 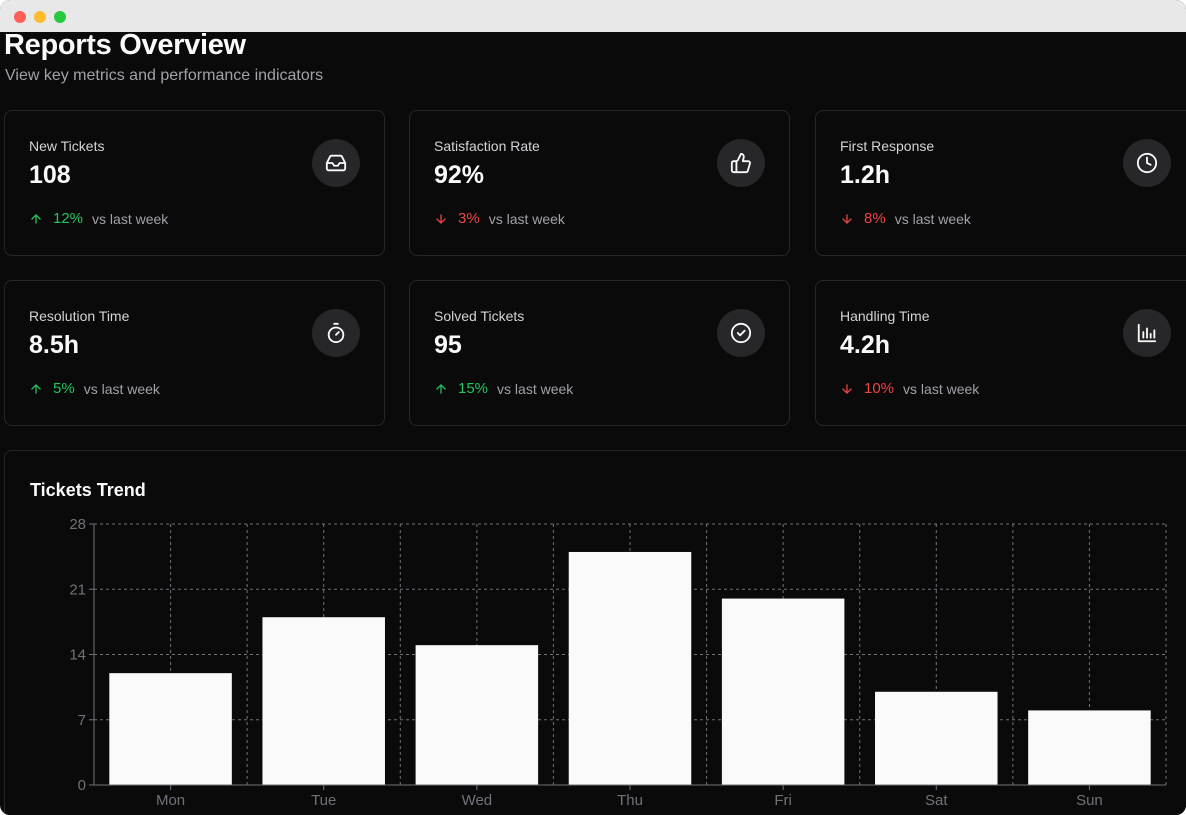 I want to click on inbox-icon, so click(x=336, y=163).